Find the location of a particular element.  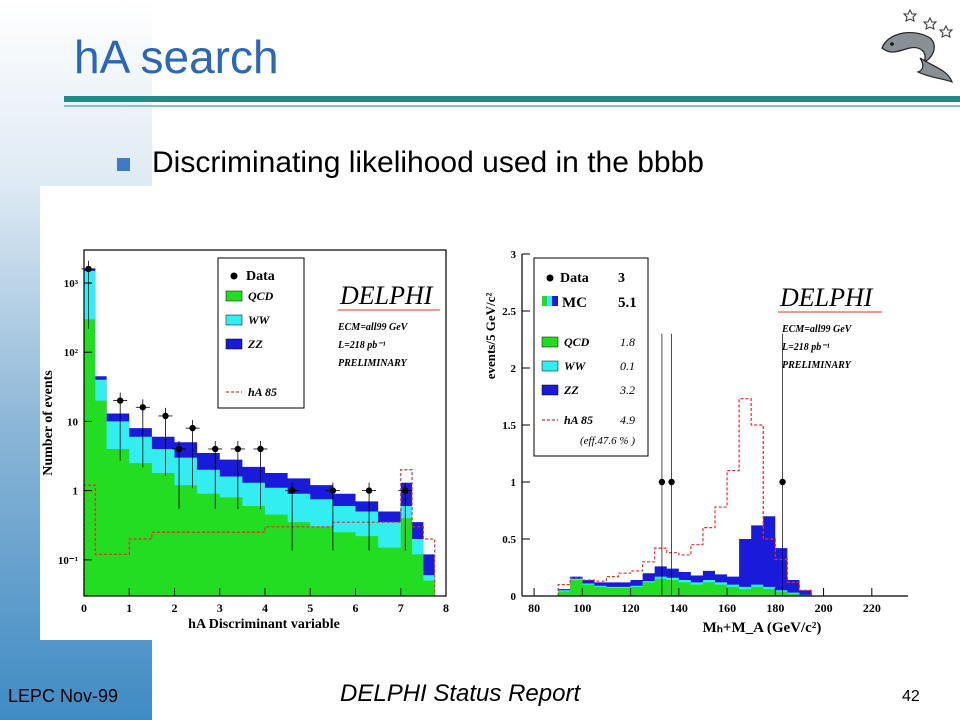

left-annotation-lumi: L=218 pb⁻¹ is located at coordinates (361, 345).